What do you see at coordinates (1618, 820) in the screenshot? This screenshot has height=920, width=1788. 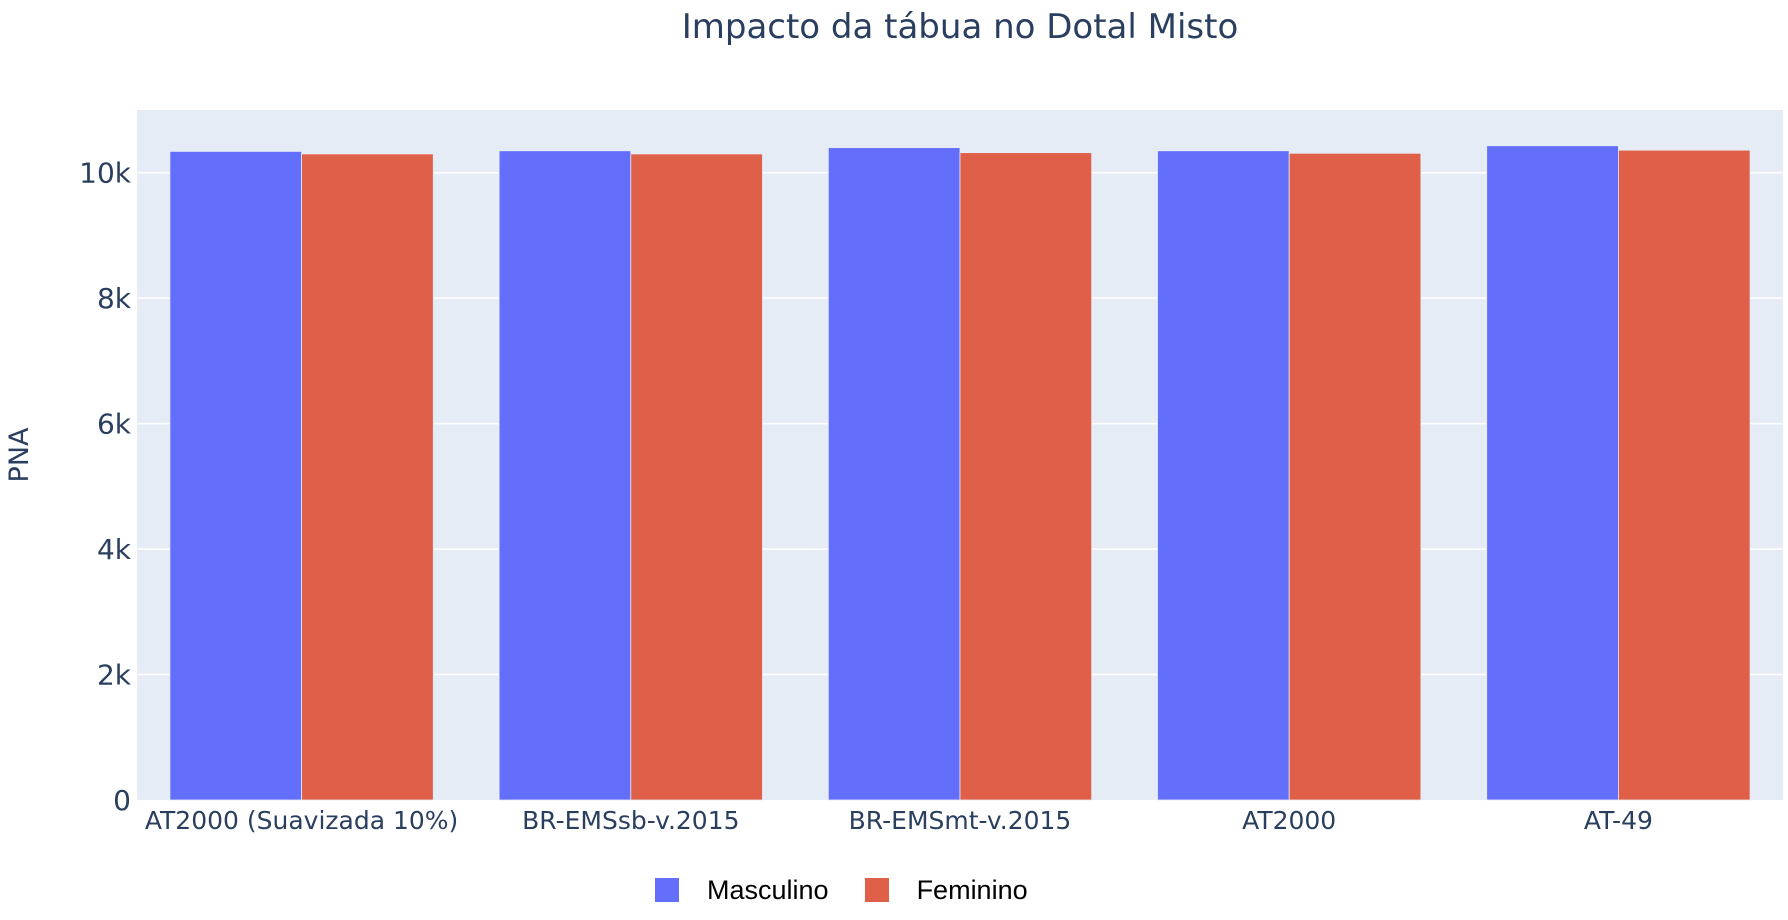 I see `x-tick-label: AT-49` at bounding box center [1618, 820].